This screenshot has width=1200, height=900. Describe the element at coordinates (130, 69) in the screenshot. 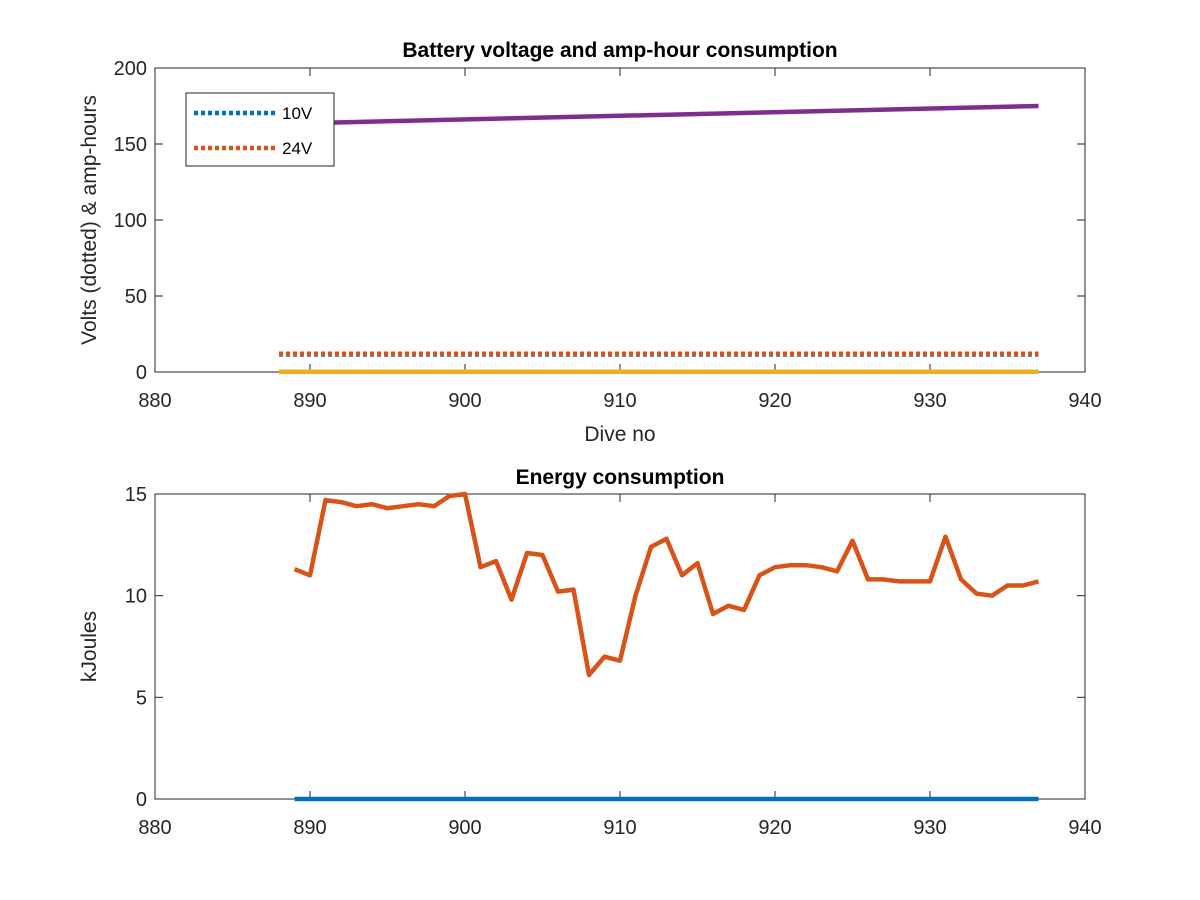

I see `y-tick-label: 200` at that location.